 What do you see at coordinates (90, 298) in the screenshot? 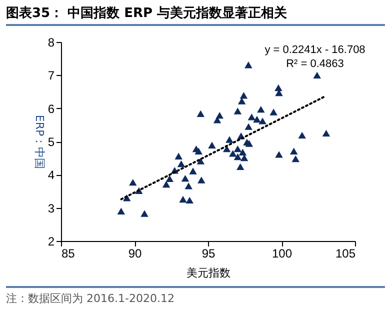
I see `text: 注：数据区间为 2016.1-2020.12` at bounding box center [90, 298].